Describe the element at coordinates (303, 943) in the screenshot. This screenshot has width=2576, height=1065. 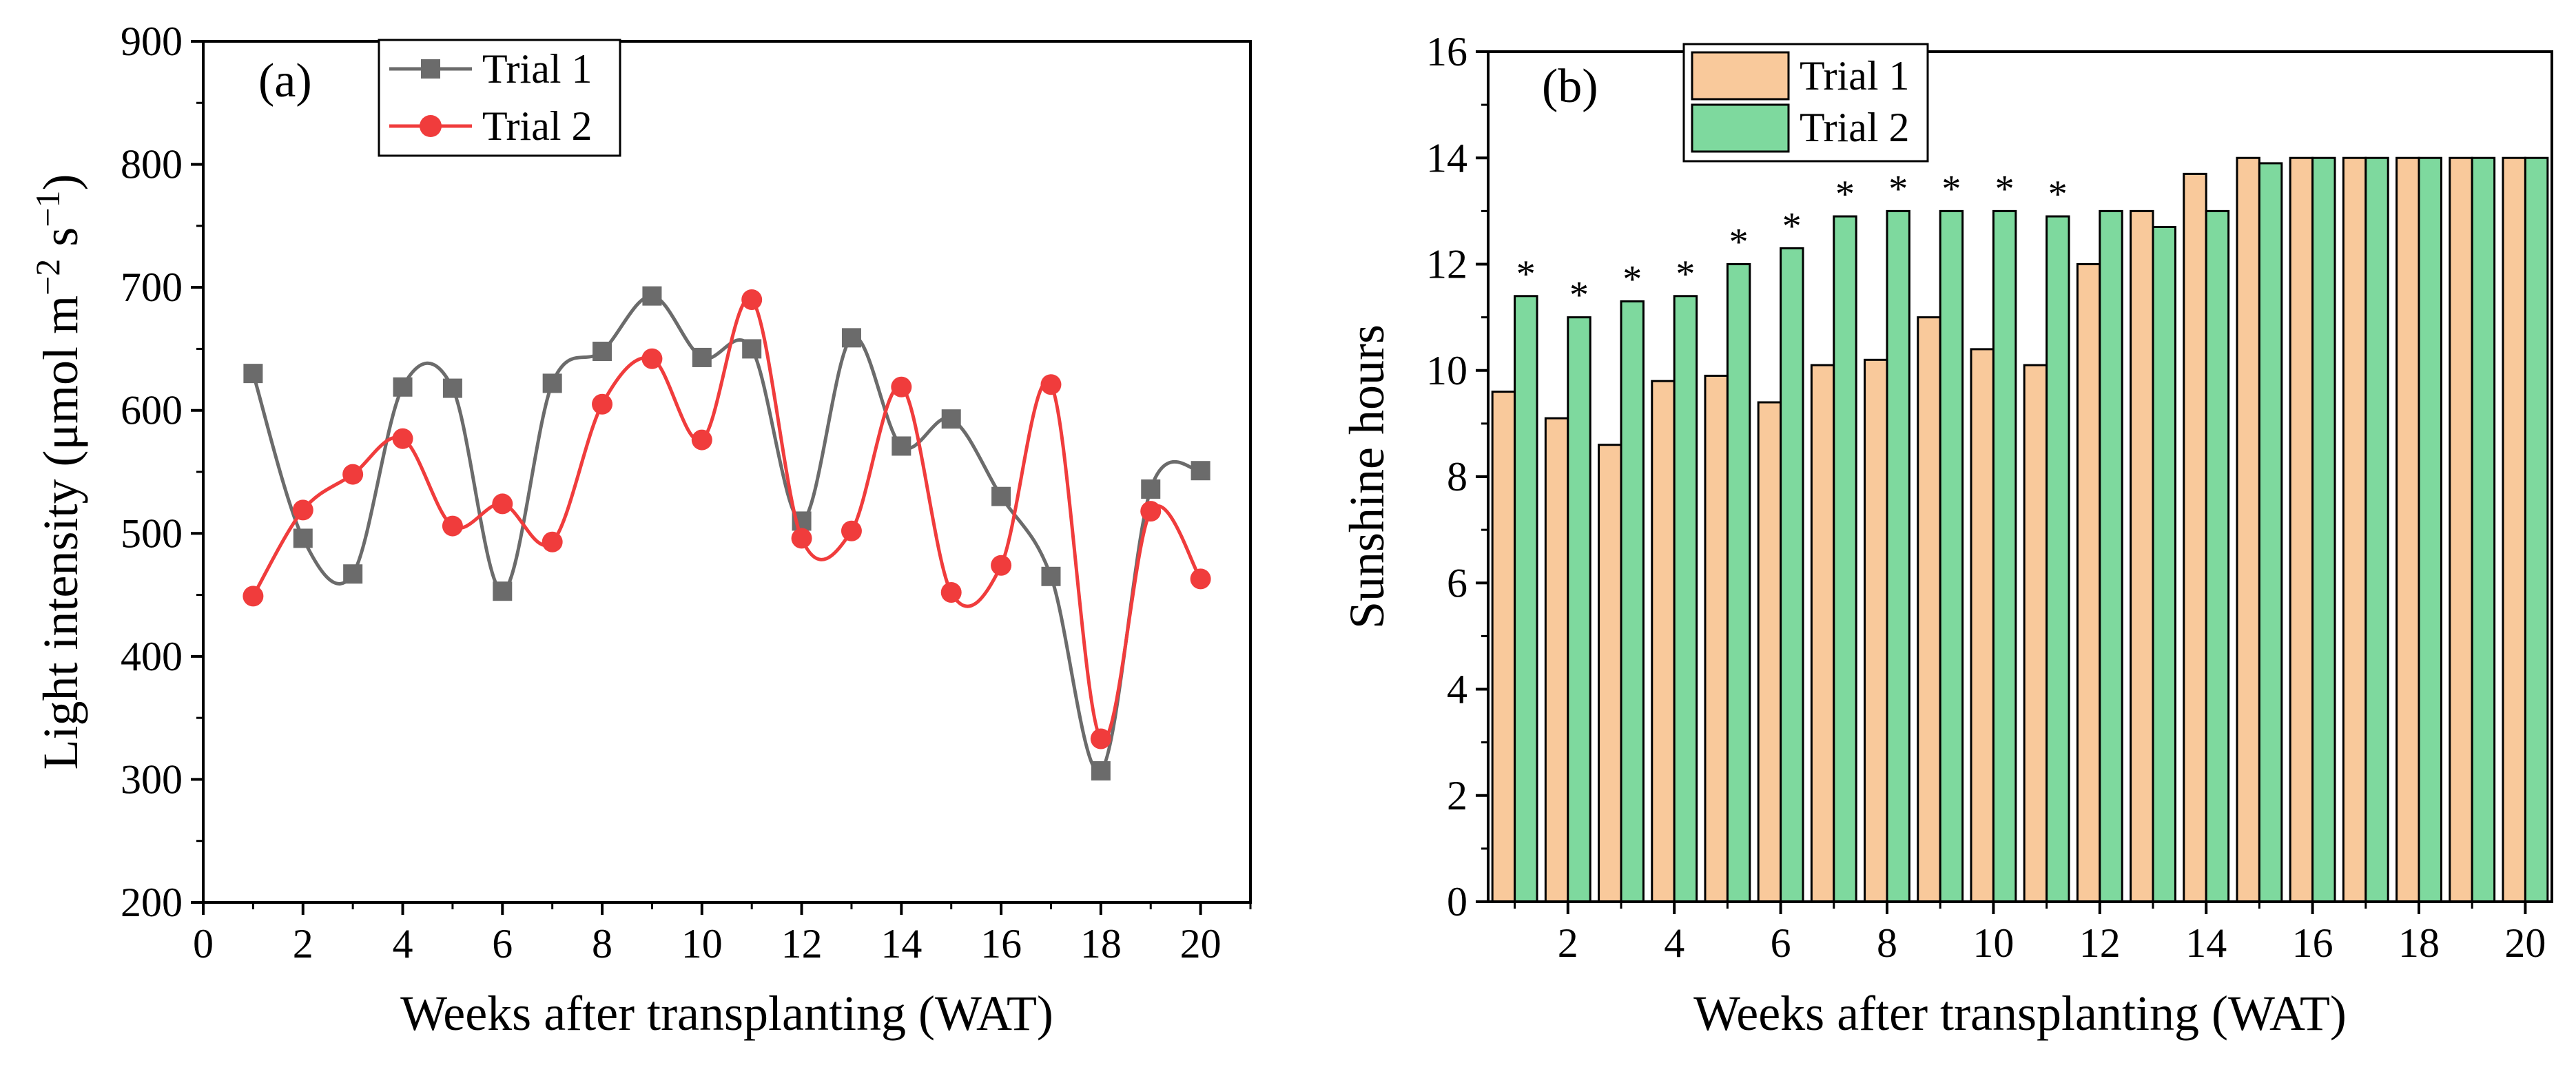
I see `a-x-tick-label: 2` at that location.